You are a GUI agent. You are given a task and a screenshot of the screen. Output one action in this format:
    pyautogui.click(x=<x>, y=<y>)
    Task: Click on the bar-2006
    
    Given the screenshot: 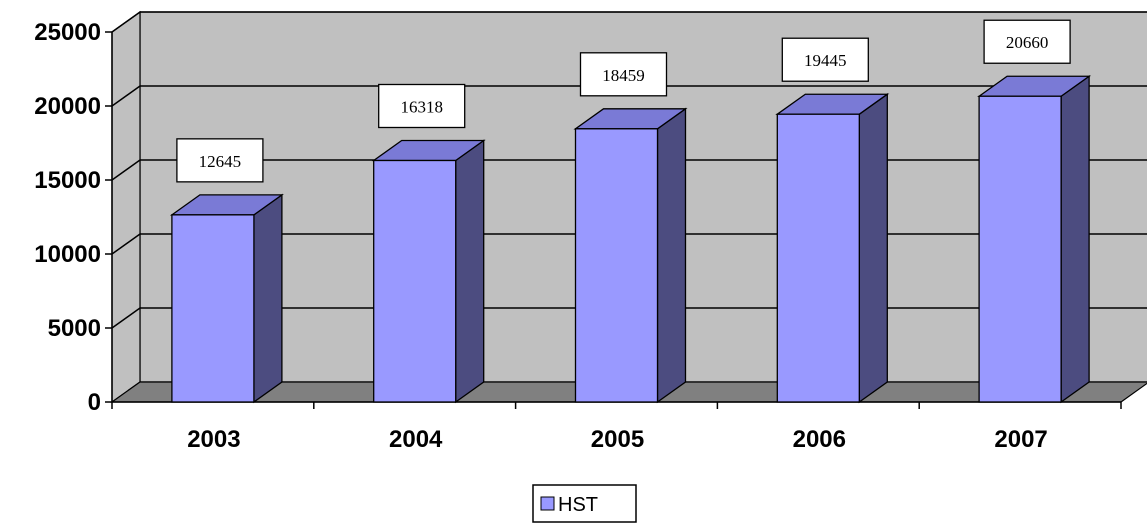 What is the action you would take?
    pyautogui.click(x=832, y=248)
    